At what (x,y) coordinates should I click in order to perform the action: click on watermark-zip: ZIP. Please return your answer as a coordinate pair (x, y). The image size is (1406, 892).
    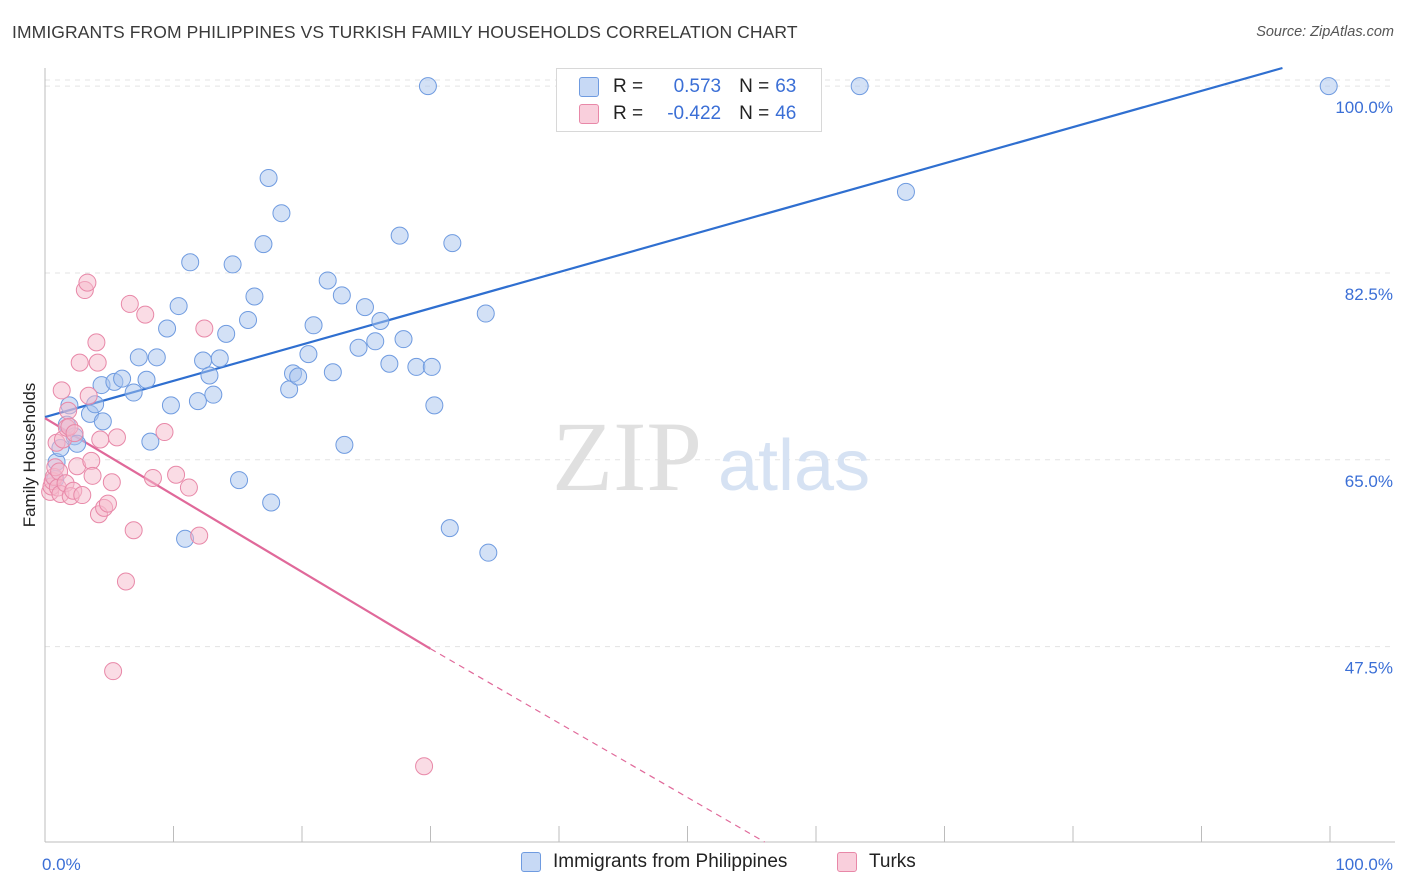
    Looking at the image, I should click on (627, 456).